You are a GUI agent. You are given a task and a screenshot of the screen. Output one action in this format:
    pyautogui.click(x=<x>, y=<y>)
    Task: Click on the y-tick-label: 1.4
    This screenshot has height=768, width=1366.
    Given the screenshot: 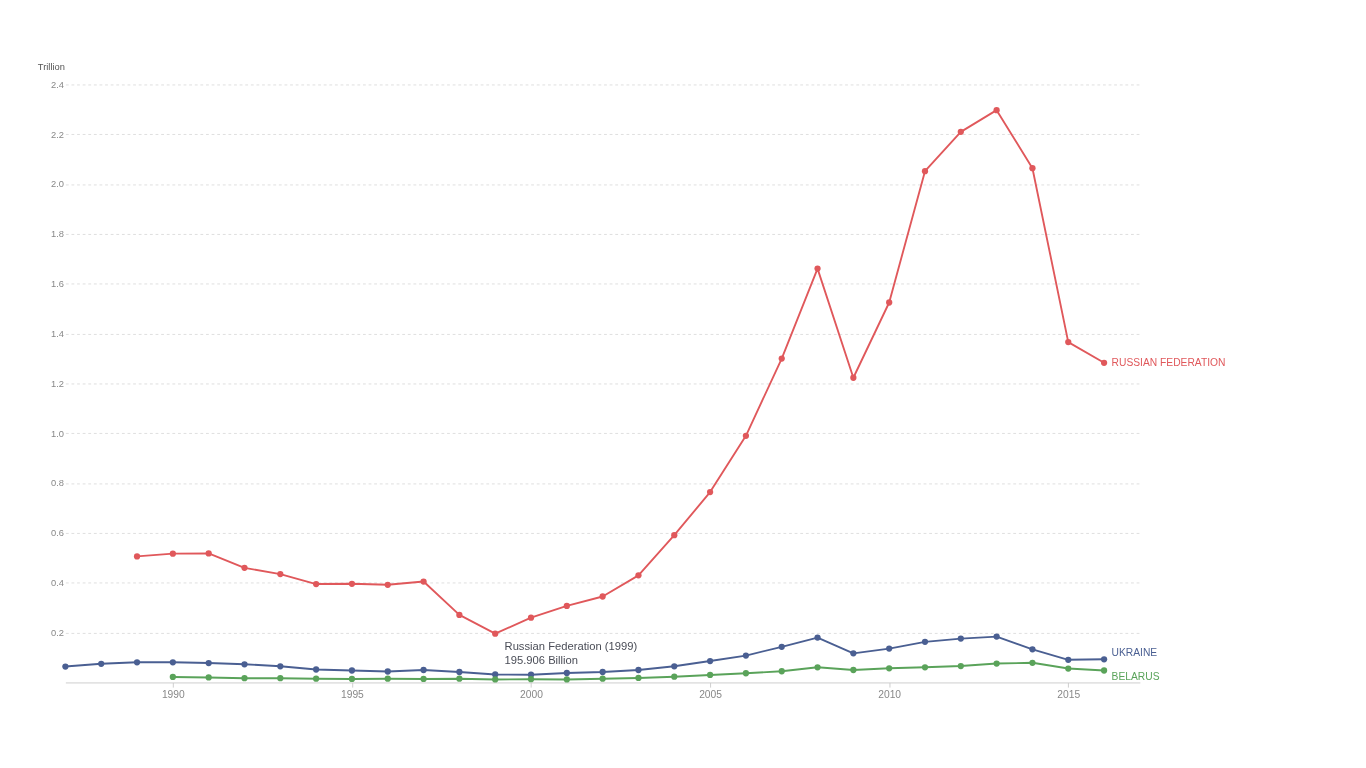 What is the action you would take?
    pyautogui.click(x=57, y=333)
    